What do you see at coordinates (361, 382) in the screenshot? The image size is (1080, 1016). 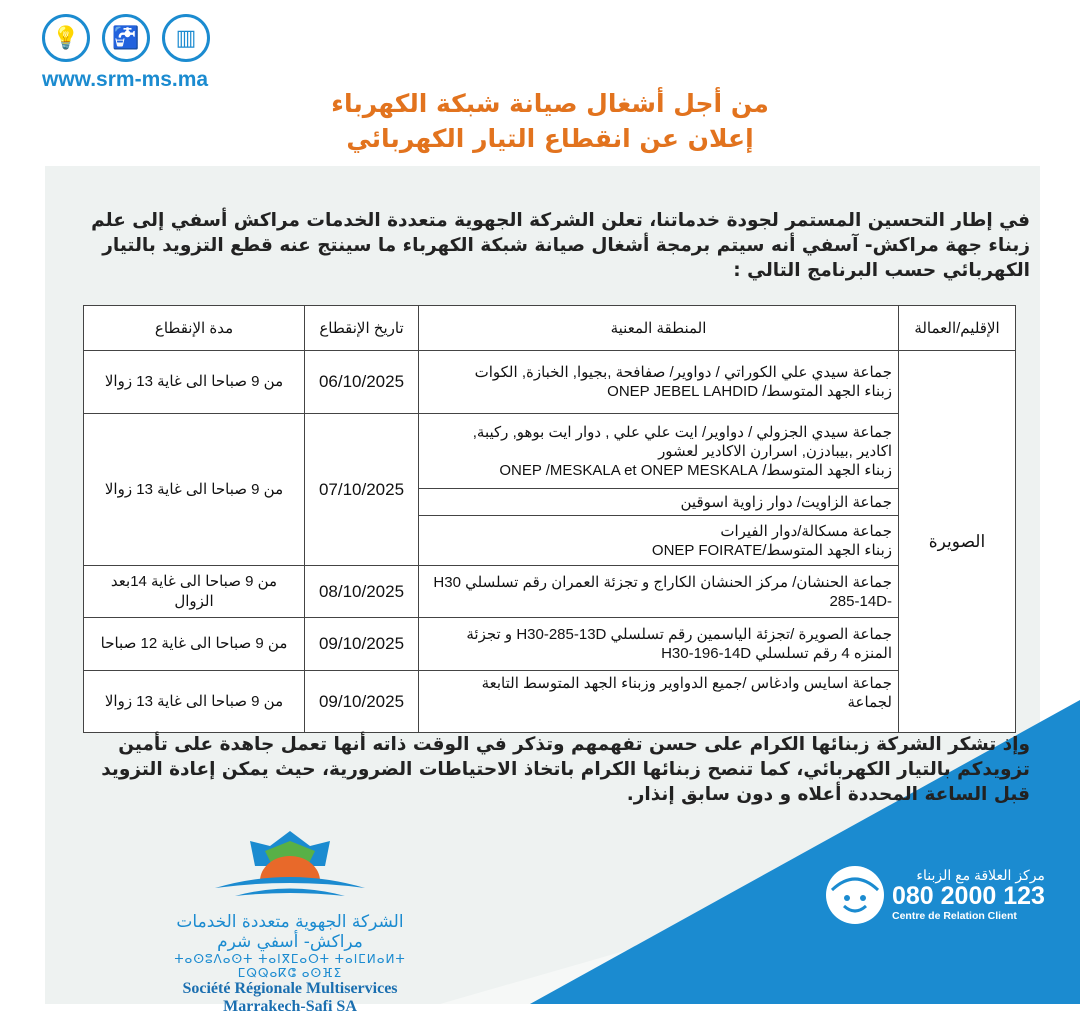 I see `date-cell: 06/10/2025` at bounding box center [361, 382].